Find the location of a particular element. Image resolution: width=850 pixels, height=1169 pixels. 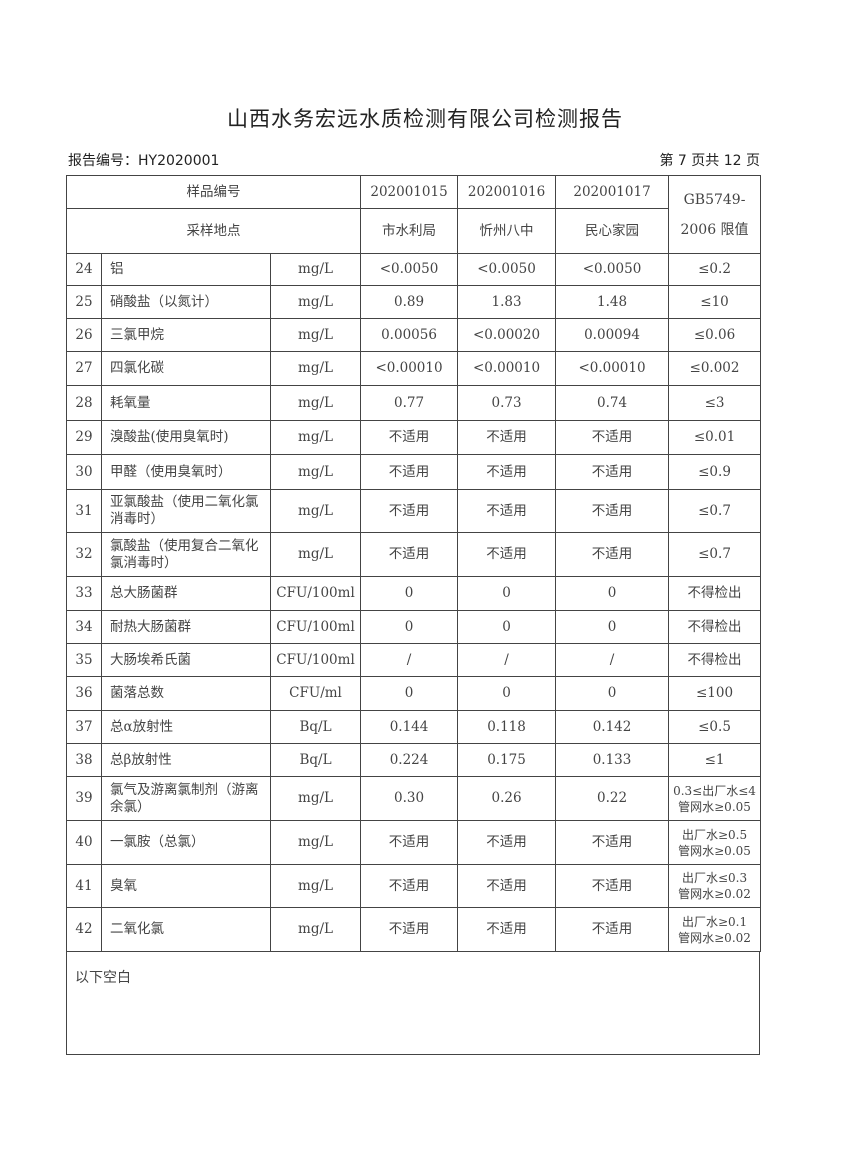

sample-no: 202001015 is located at coordinates (409, 192).